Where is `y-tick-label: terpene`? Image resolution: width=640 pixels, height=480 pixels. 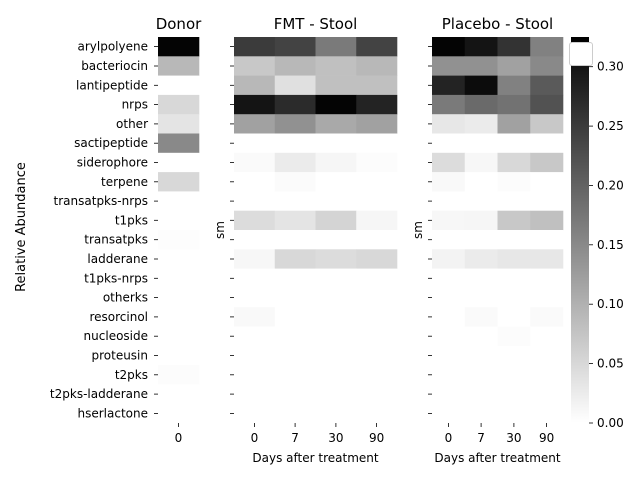 y-tick-label: terpene is located at coordinates (124, 182).